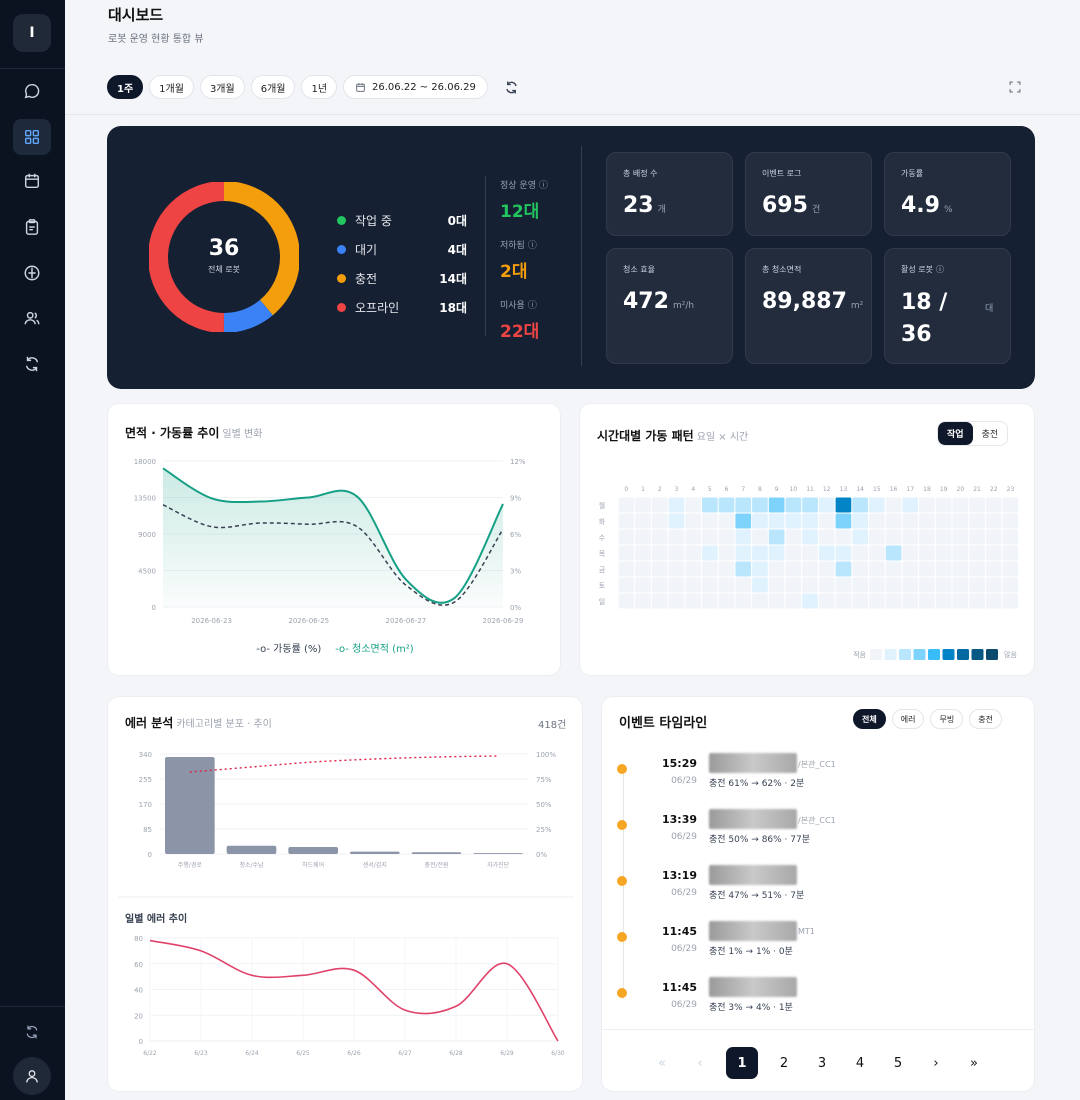 The height and width of the screenshot is (1100, 1080). Describe the element at coordinates (289, 649) in the screenshot. I see `legend-rate: -o- 가동률 (%)` at that location.